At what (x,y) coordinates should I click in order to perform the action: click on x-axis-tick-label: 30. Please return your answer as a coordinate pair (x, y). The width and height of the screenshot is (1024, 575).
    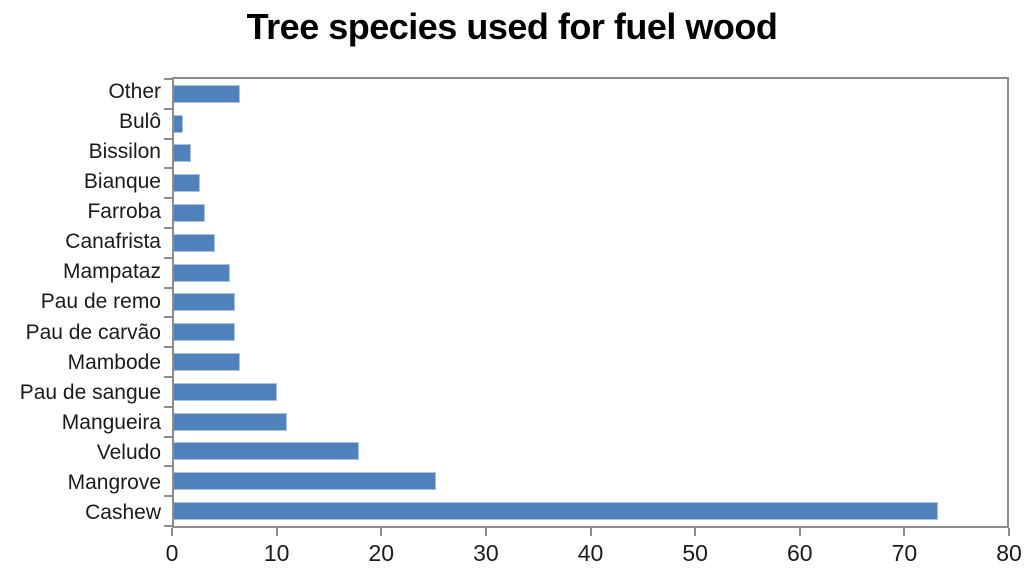
    Looking at the image, I should click on (486, 553).